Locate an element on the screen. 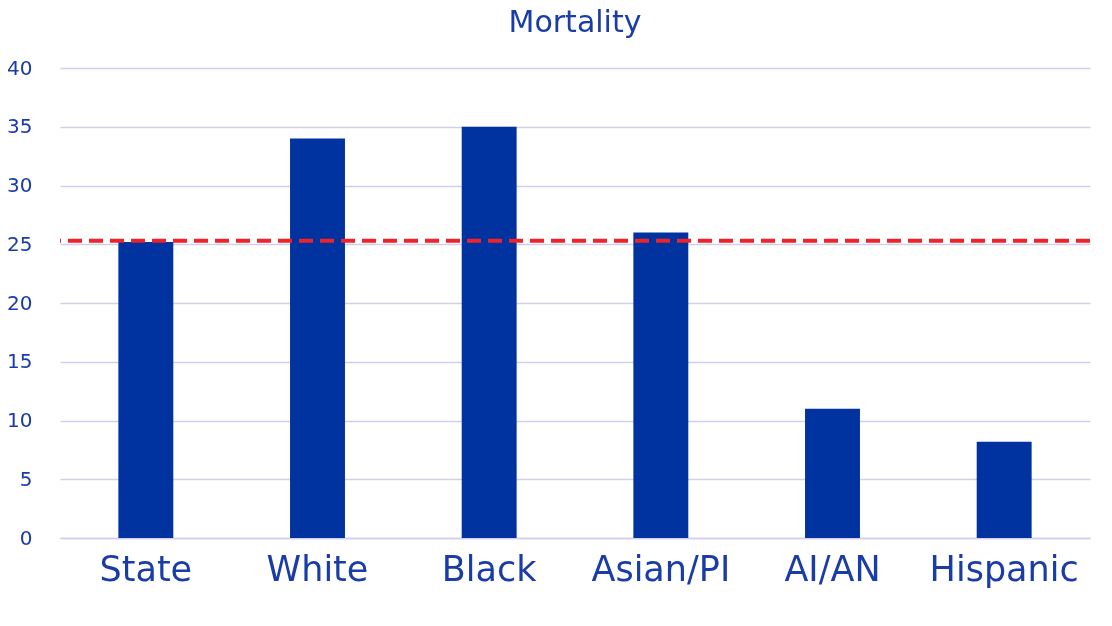 The height and width of the screenshot is (626, 1112). x-tick-label: White is located at coordinates (317, 568).